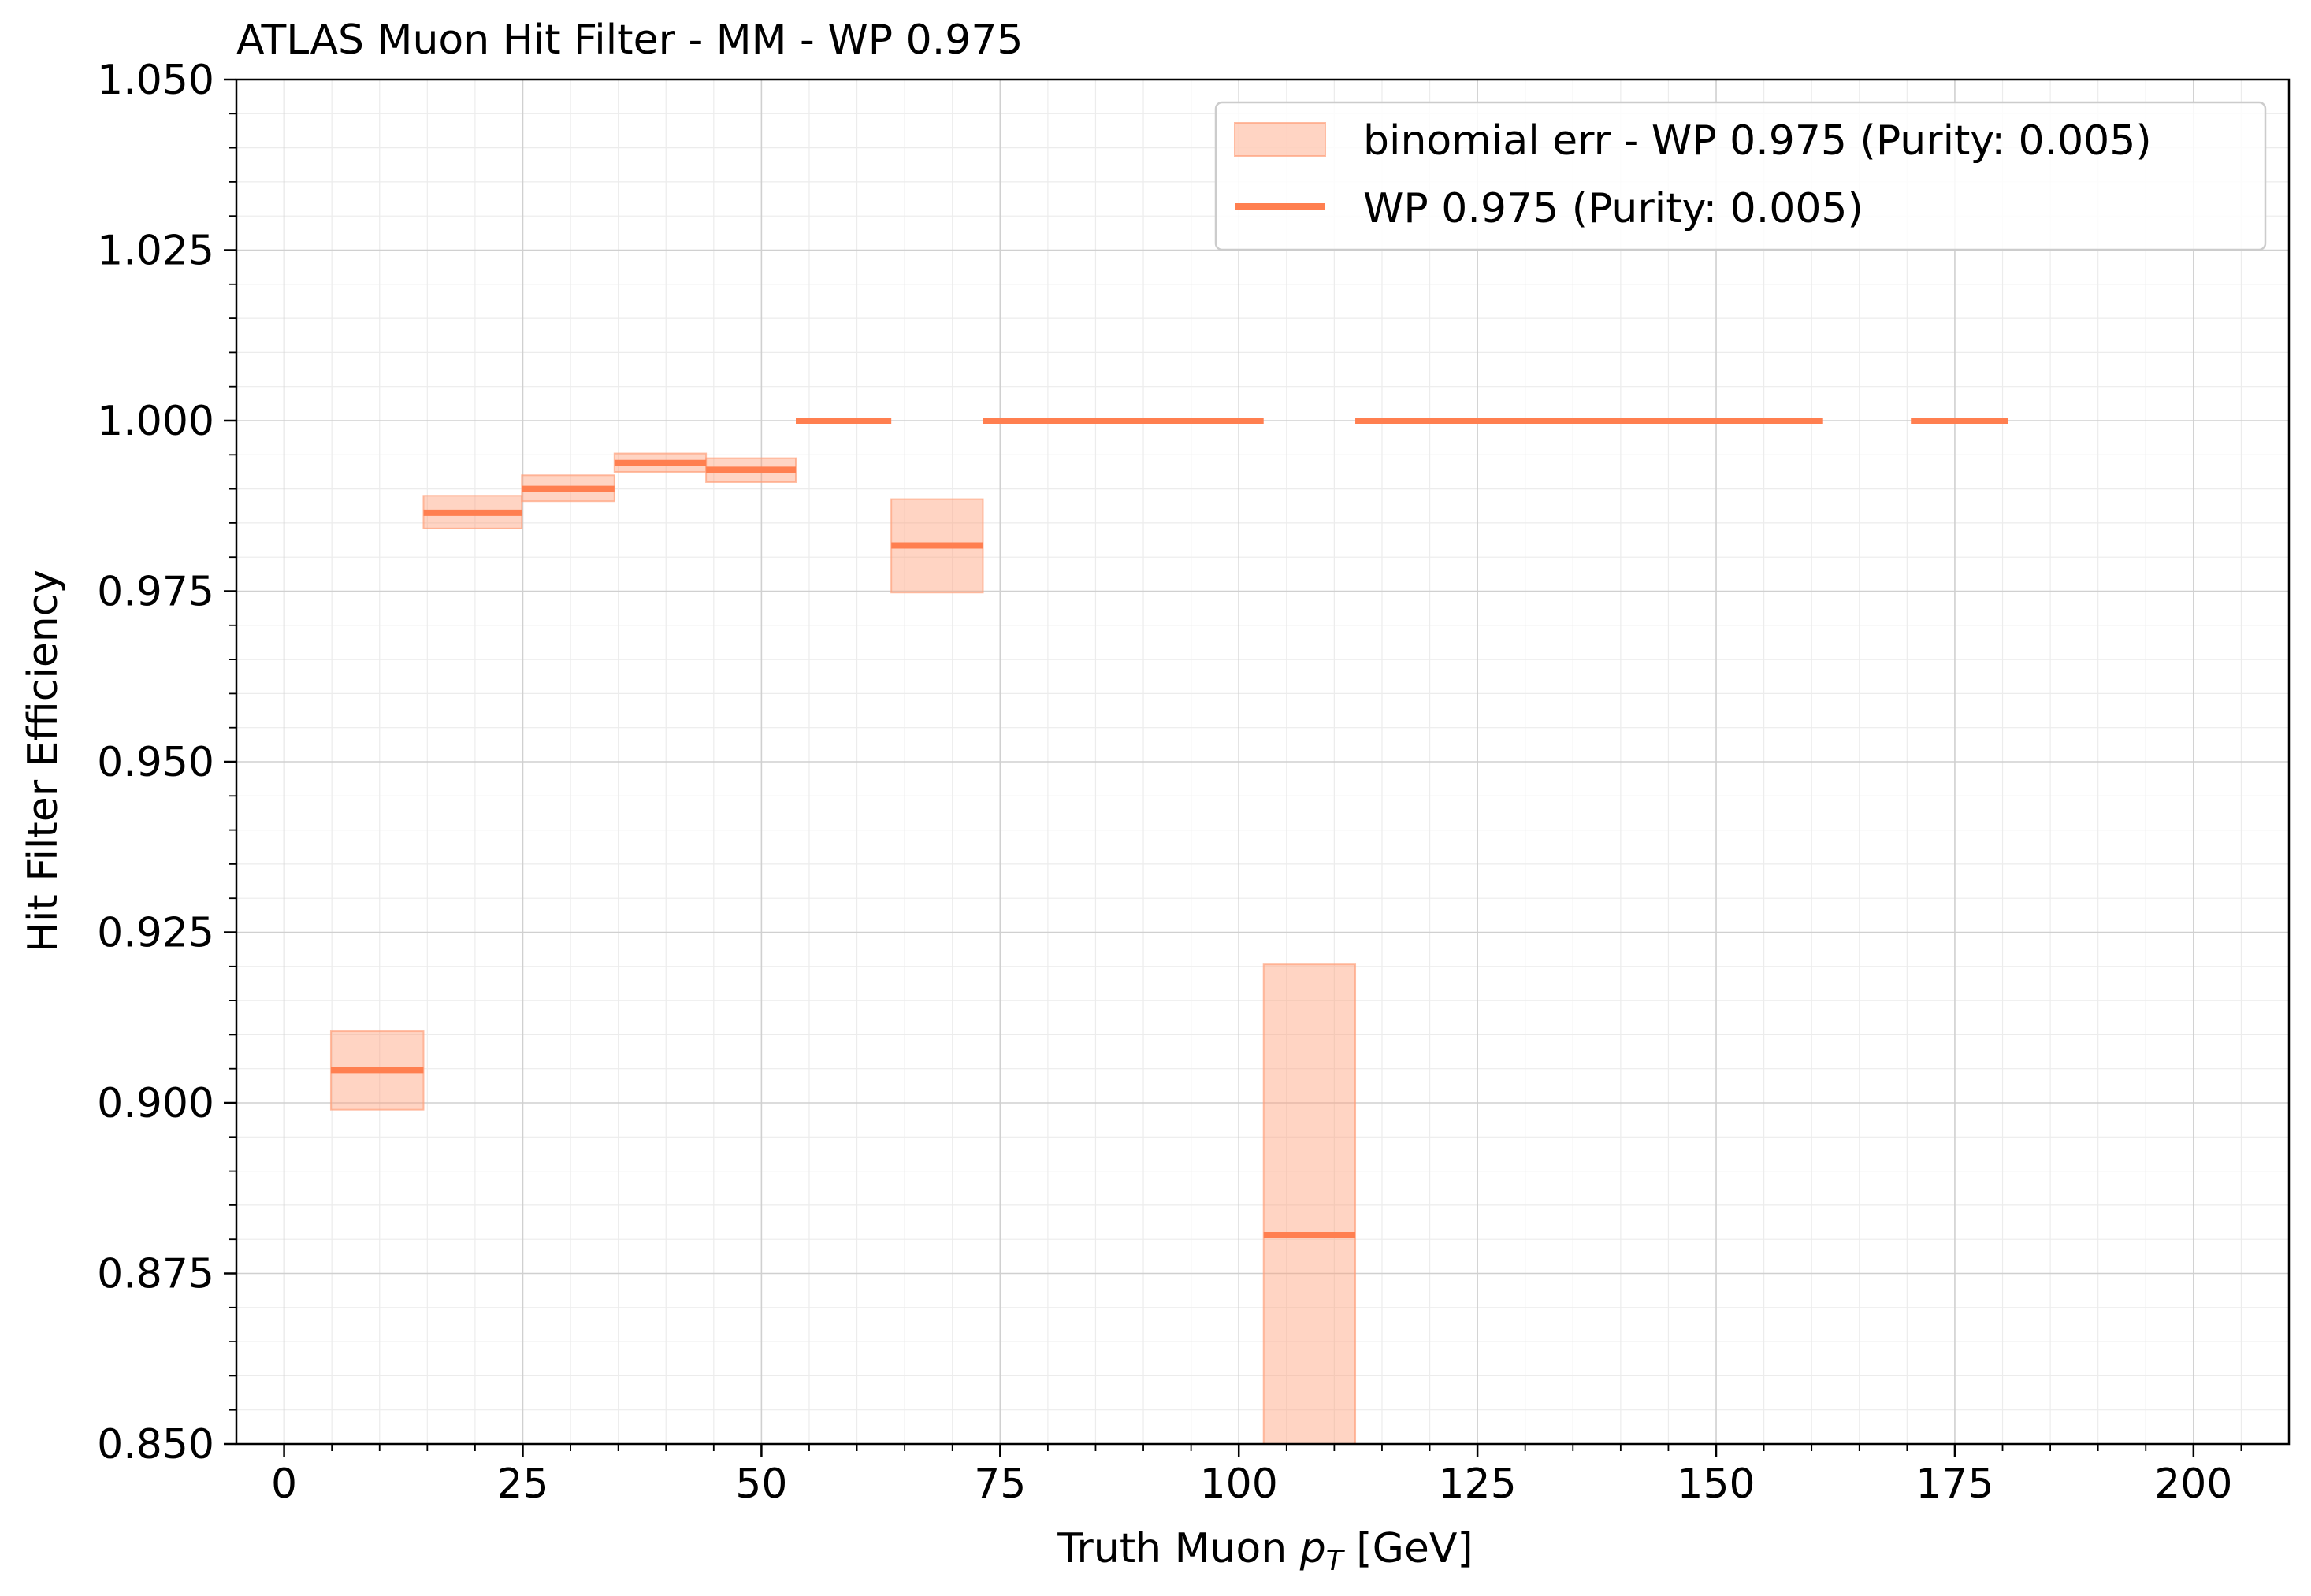 Image resolution: width=2311 pixels, height=1596 pixels. Describe the element at coordinates (155, 80) in the screenshot. I see `y-tick-label: 1.050` at that location.